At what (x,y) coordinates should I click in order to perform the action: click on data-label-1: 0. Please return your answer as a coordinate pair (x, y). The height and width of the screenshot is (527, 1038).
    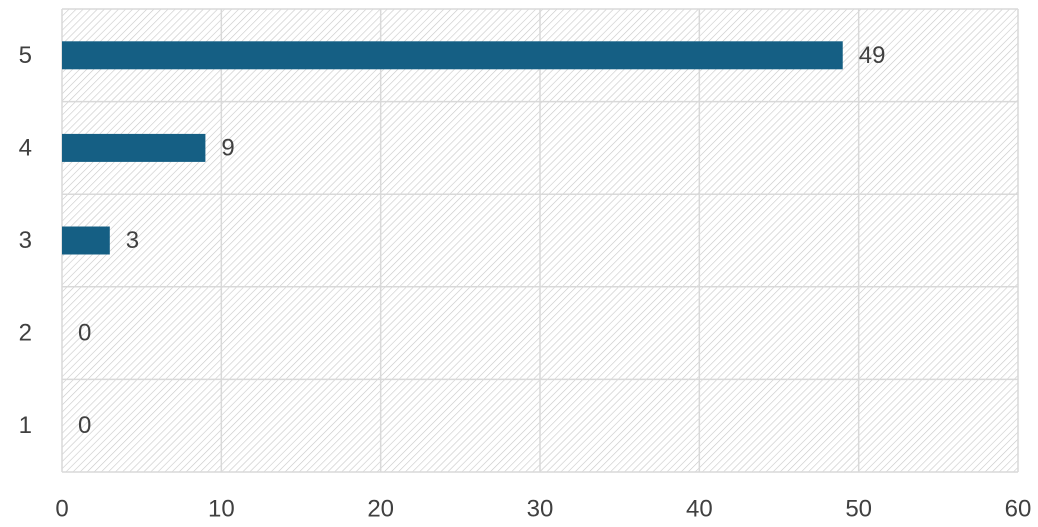
    Looking at the image, I should click on (84, 425).